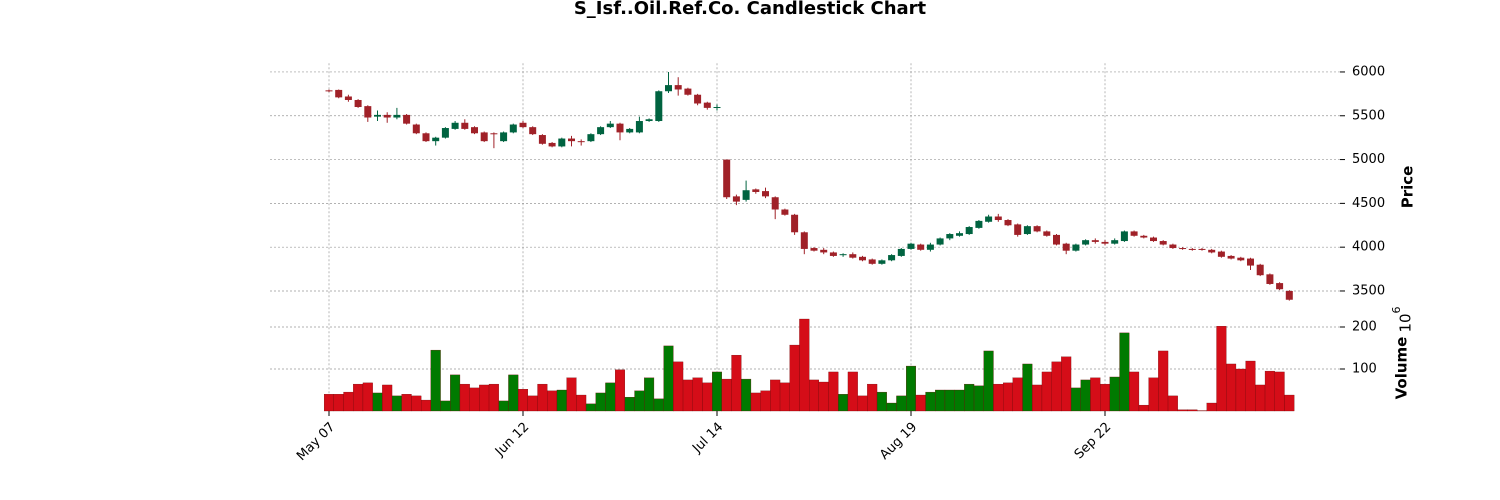 The height and width of the screenshot is (500, 1500). What do you see at coordinates (316, 442) in the screenshot?
I see `x-tick-label: May 07` at bounding box center [316, 442].